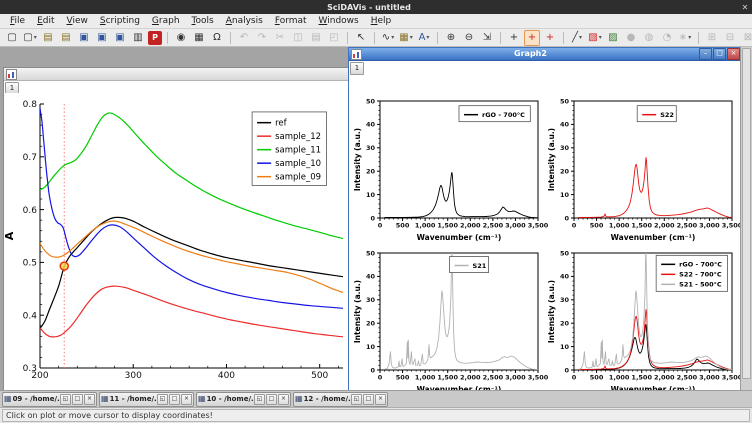 This screenshot has height=423, width=752. I want to click on lock-icon: Ω, so click(217, 37).